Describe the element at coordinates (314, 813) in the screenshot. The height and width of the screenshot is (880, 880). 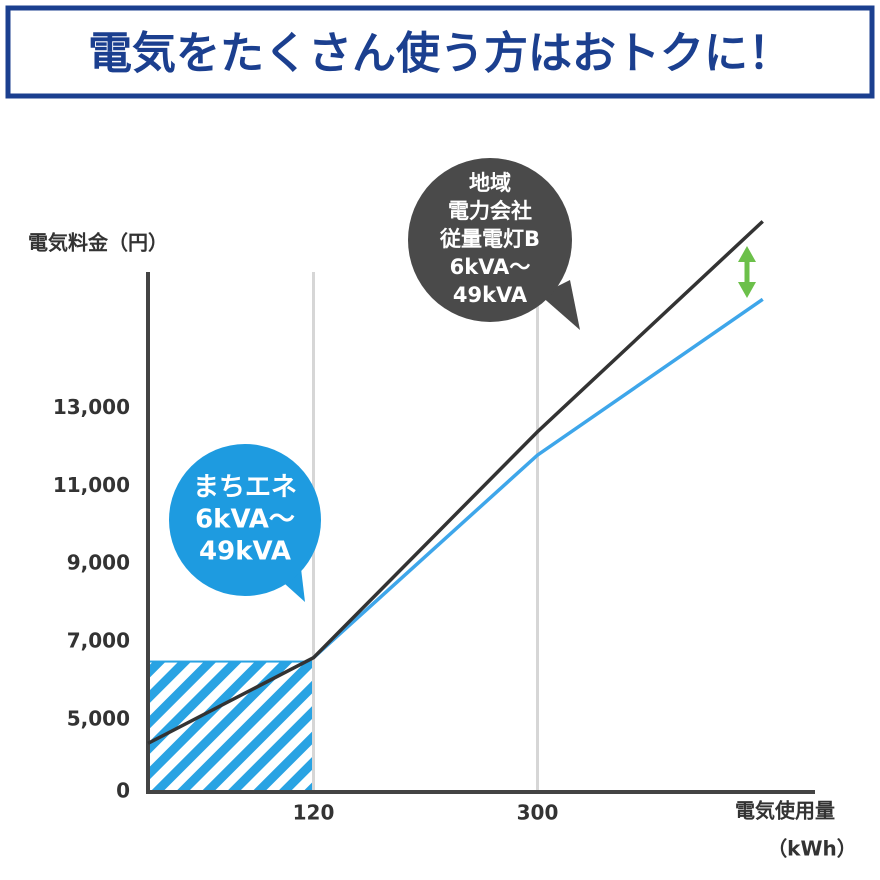
I see `x-tick-label: 120` at that location.